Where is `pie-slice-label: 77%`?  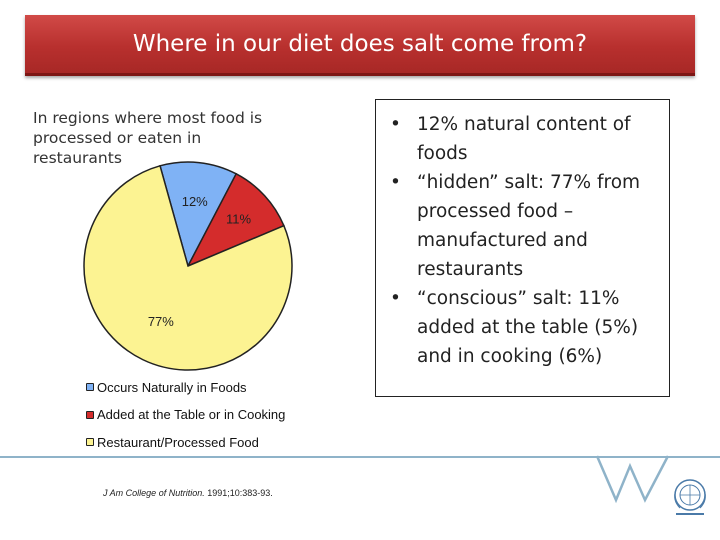 pie-slice-label: 77% is located at coordinates (161, 321).